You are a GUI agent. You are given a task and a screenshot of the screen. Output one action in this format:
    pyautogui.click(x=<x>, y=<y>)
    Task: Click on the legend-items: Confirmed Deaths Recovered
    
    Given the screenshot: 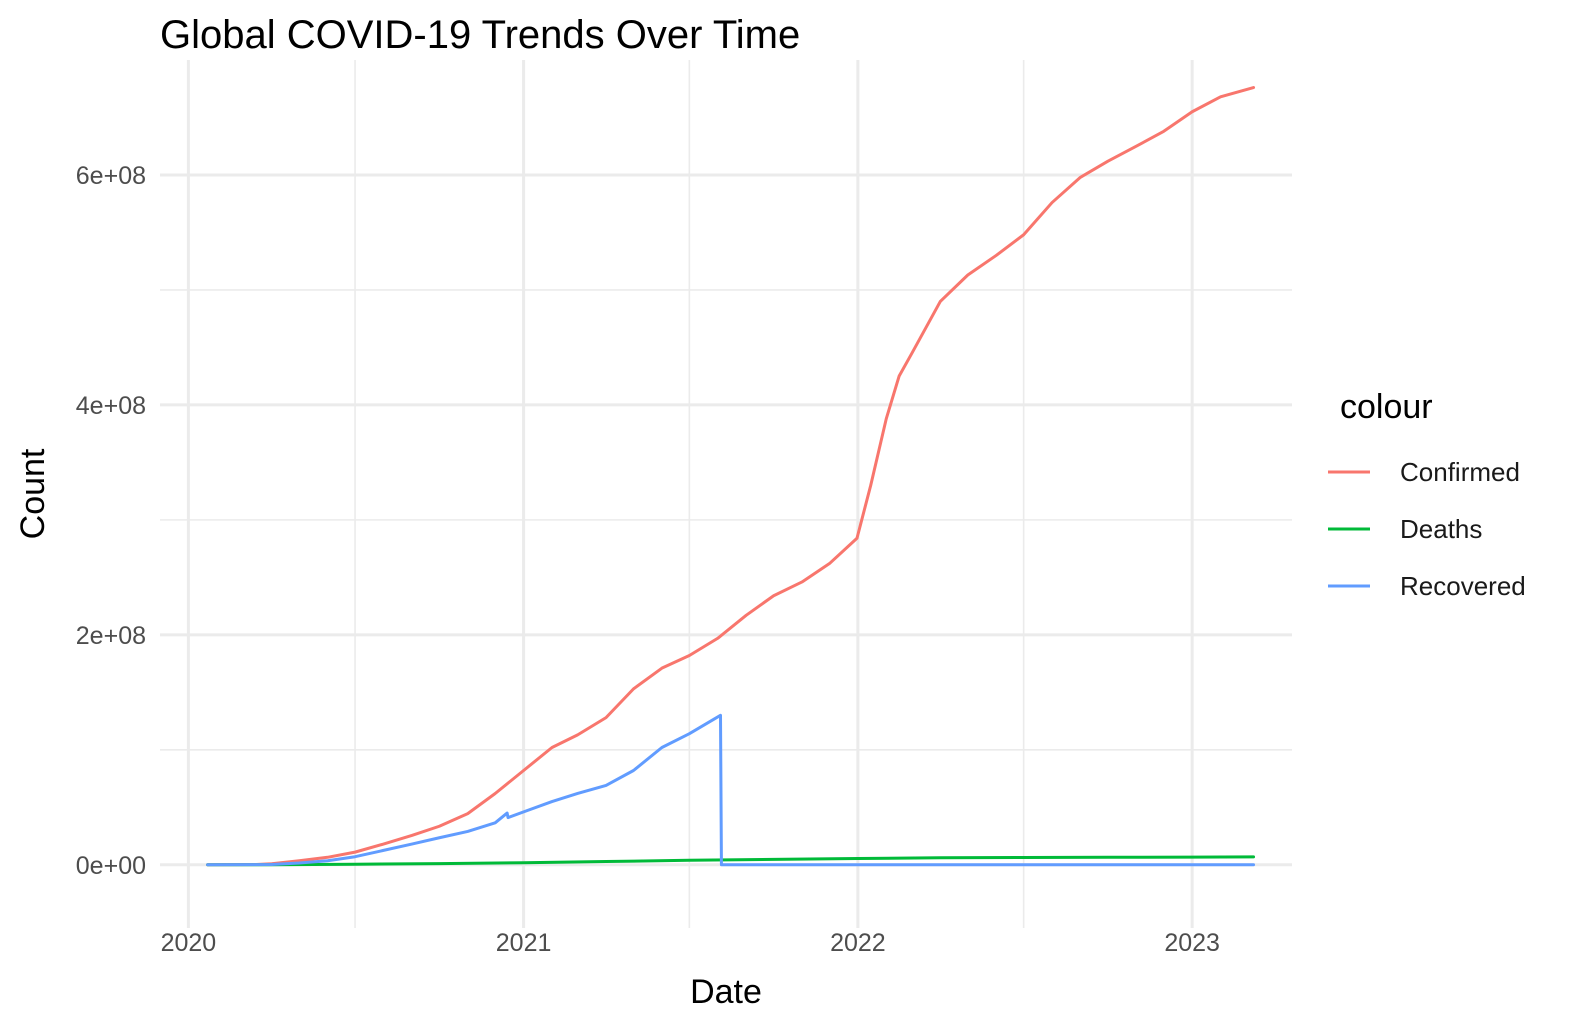 What is the action you would take?
    pyautogui.click(x=1427, y=529)
    